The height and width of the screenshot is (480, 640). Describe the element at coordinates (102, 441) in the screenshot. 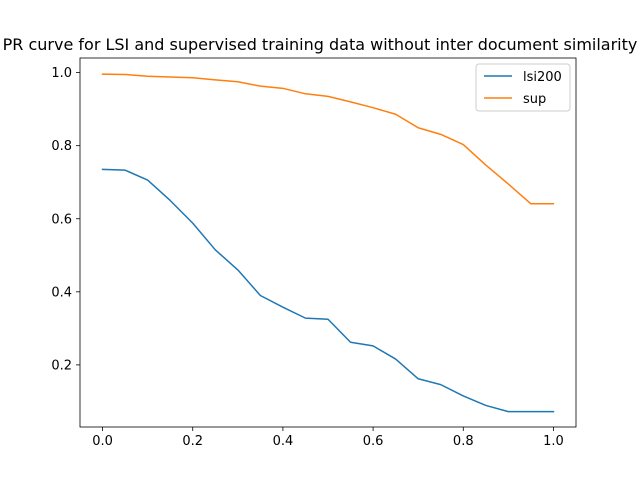

I see `x-tick-label: 0.0` at that location.